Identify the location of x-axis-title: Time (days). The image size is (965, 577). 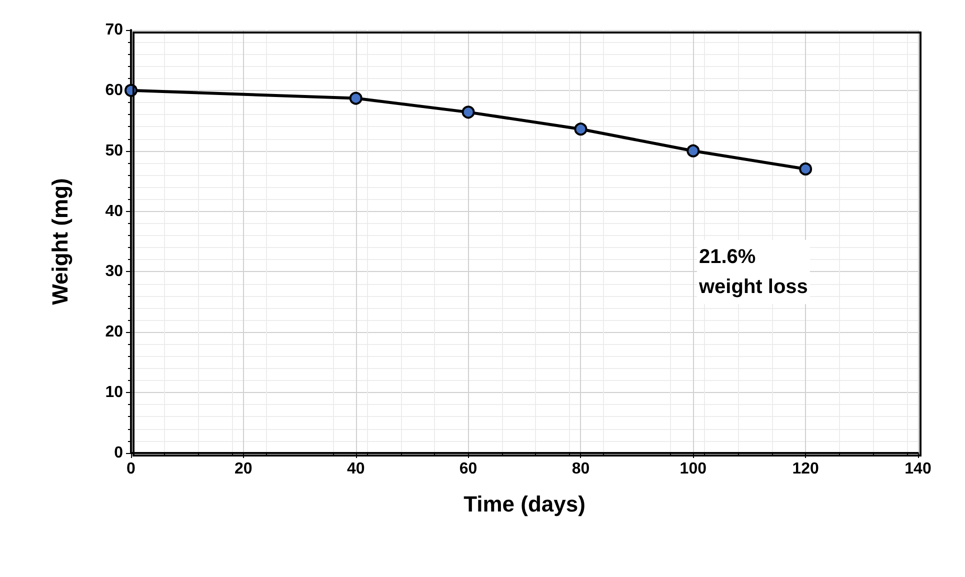
(525, 504).